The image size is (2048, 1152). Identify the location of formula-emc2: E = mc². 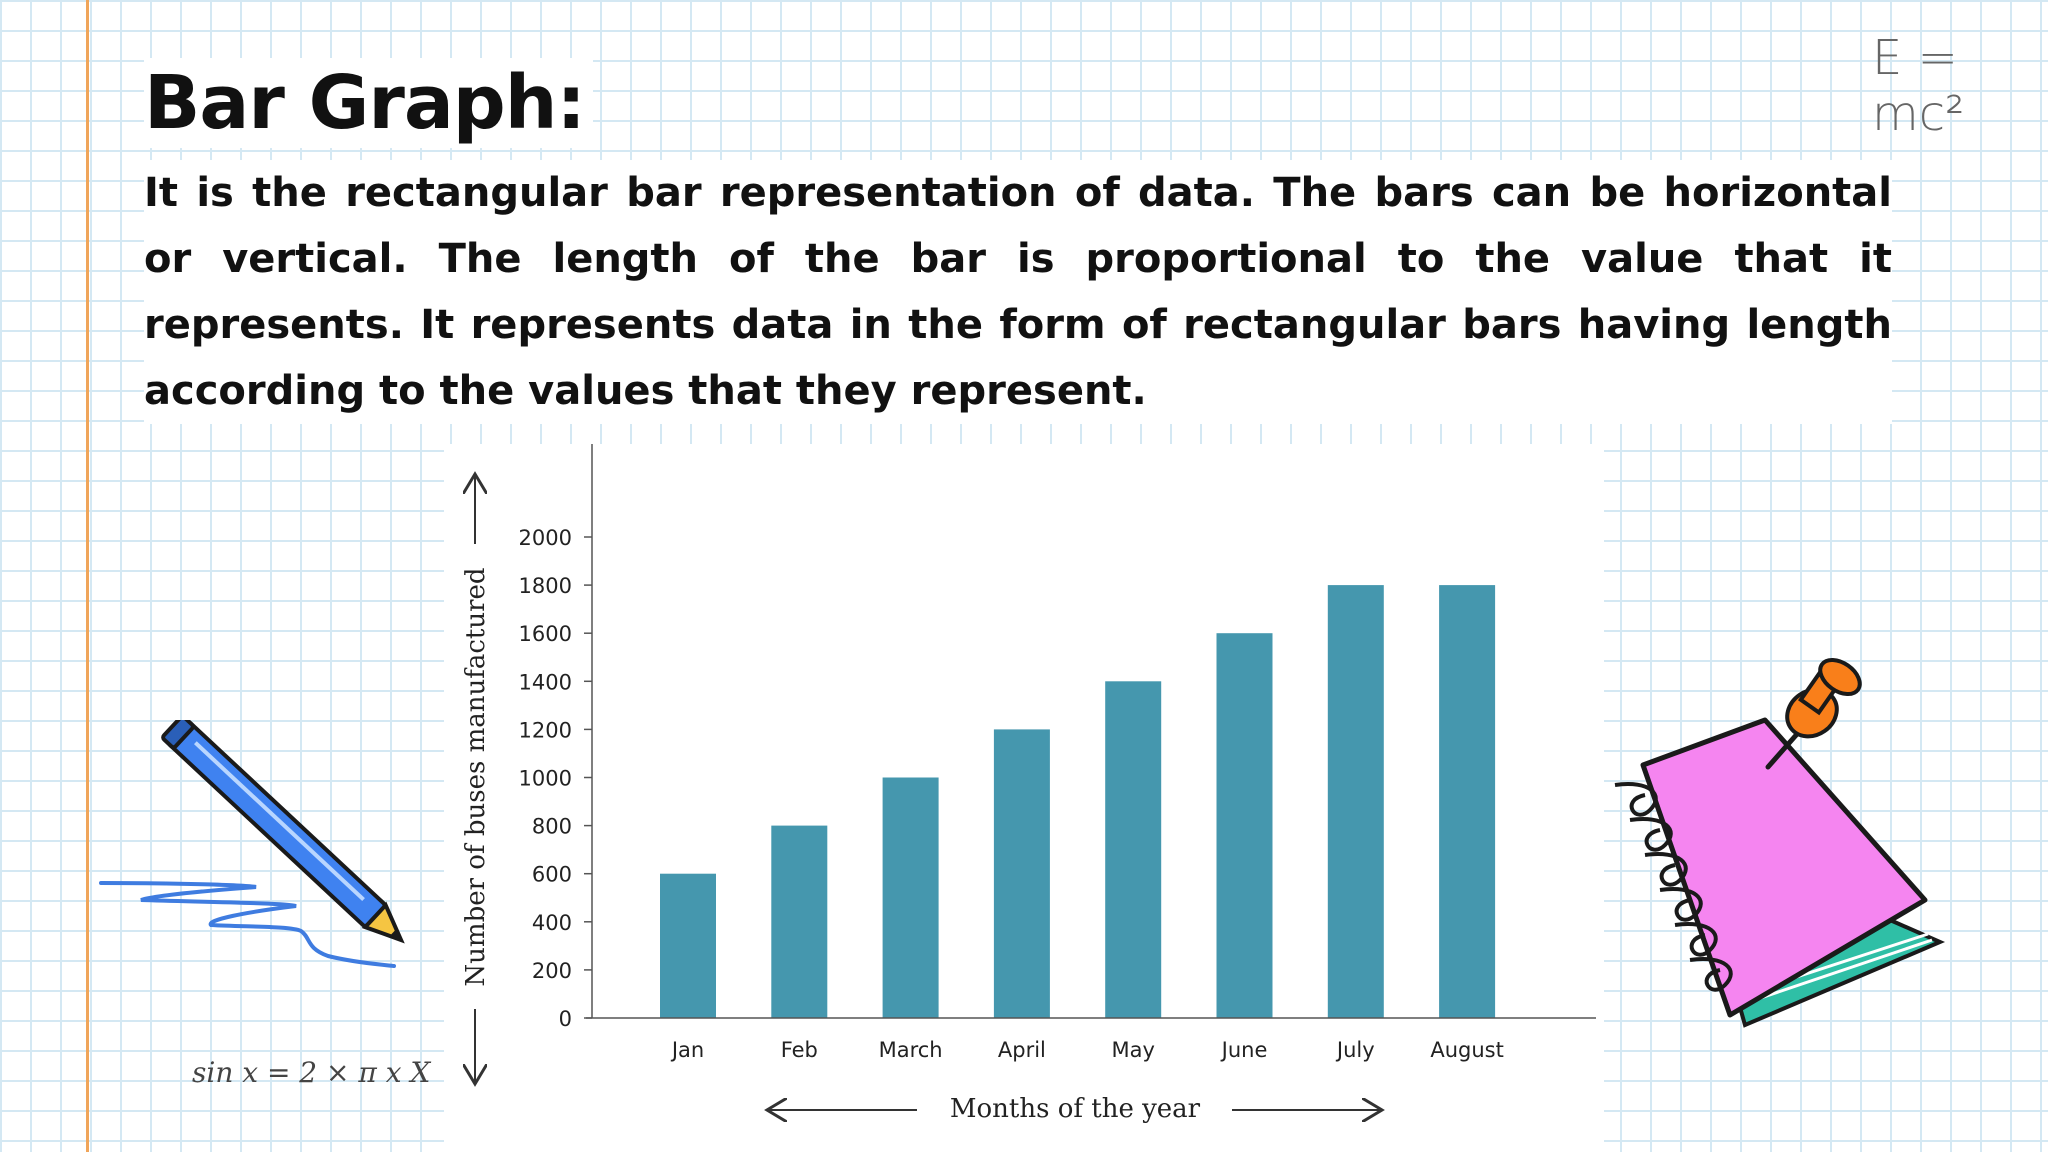
(1918, 86).